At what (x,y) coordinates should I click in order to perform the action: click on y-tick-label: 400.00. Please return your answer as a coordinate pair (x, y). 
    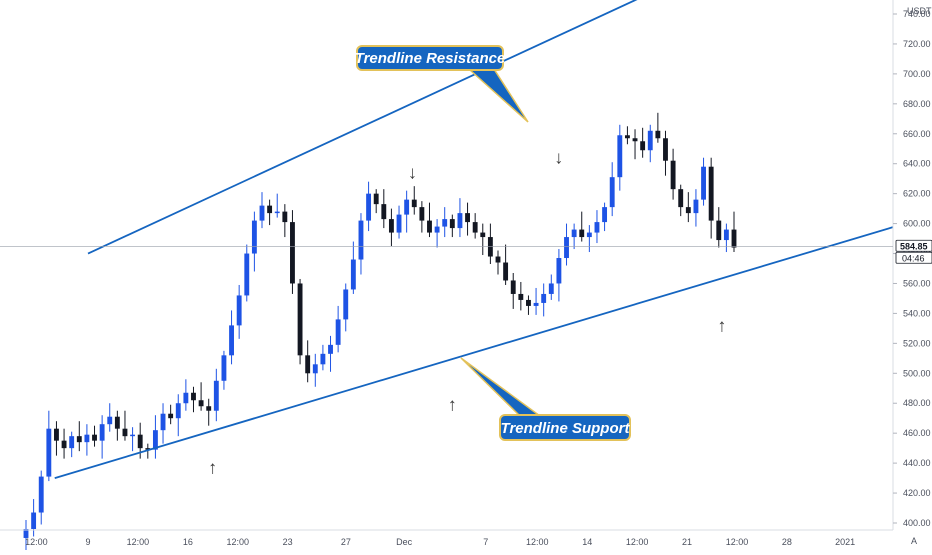
    Looking at the image, I should click on (917, 523).